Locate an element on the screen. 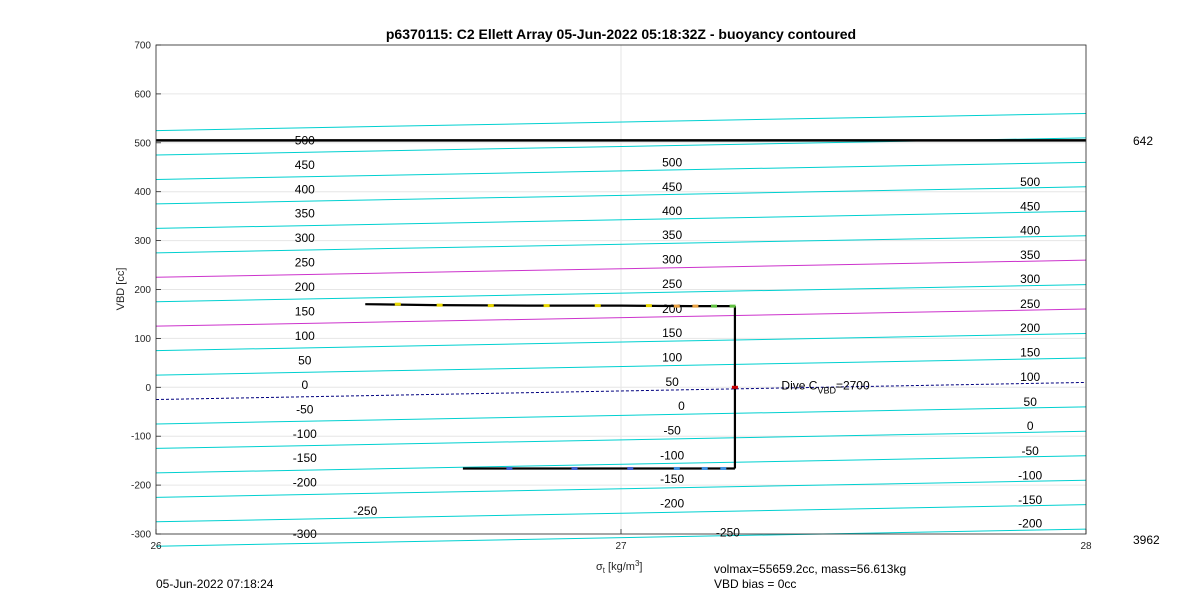  trace-markers is located at coordinates (566, 386).